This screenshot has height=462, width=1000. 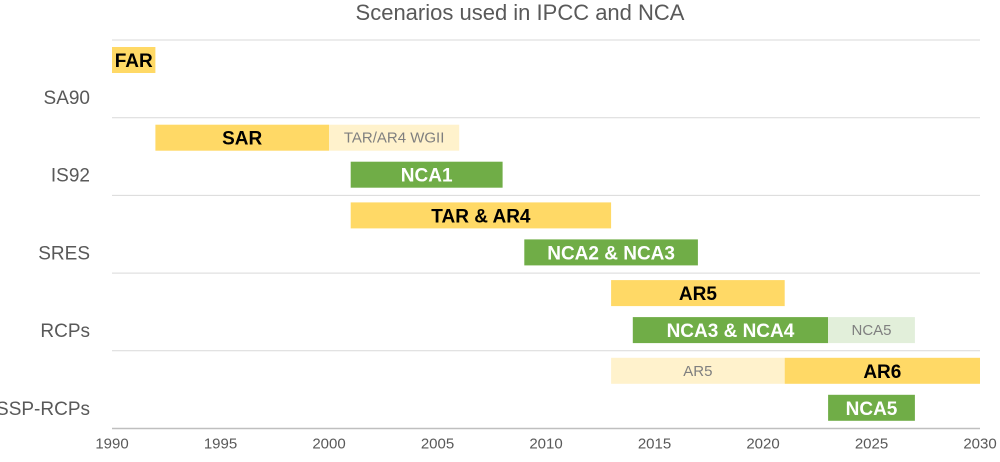 I want to click on bar-tar-ar4-wgii, so click(x=394, y=137).